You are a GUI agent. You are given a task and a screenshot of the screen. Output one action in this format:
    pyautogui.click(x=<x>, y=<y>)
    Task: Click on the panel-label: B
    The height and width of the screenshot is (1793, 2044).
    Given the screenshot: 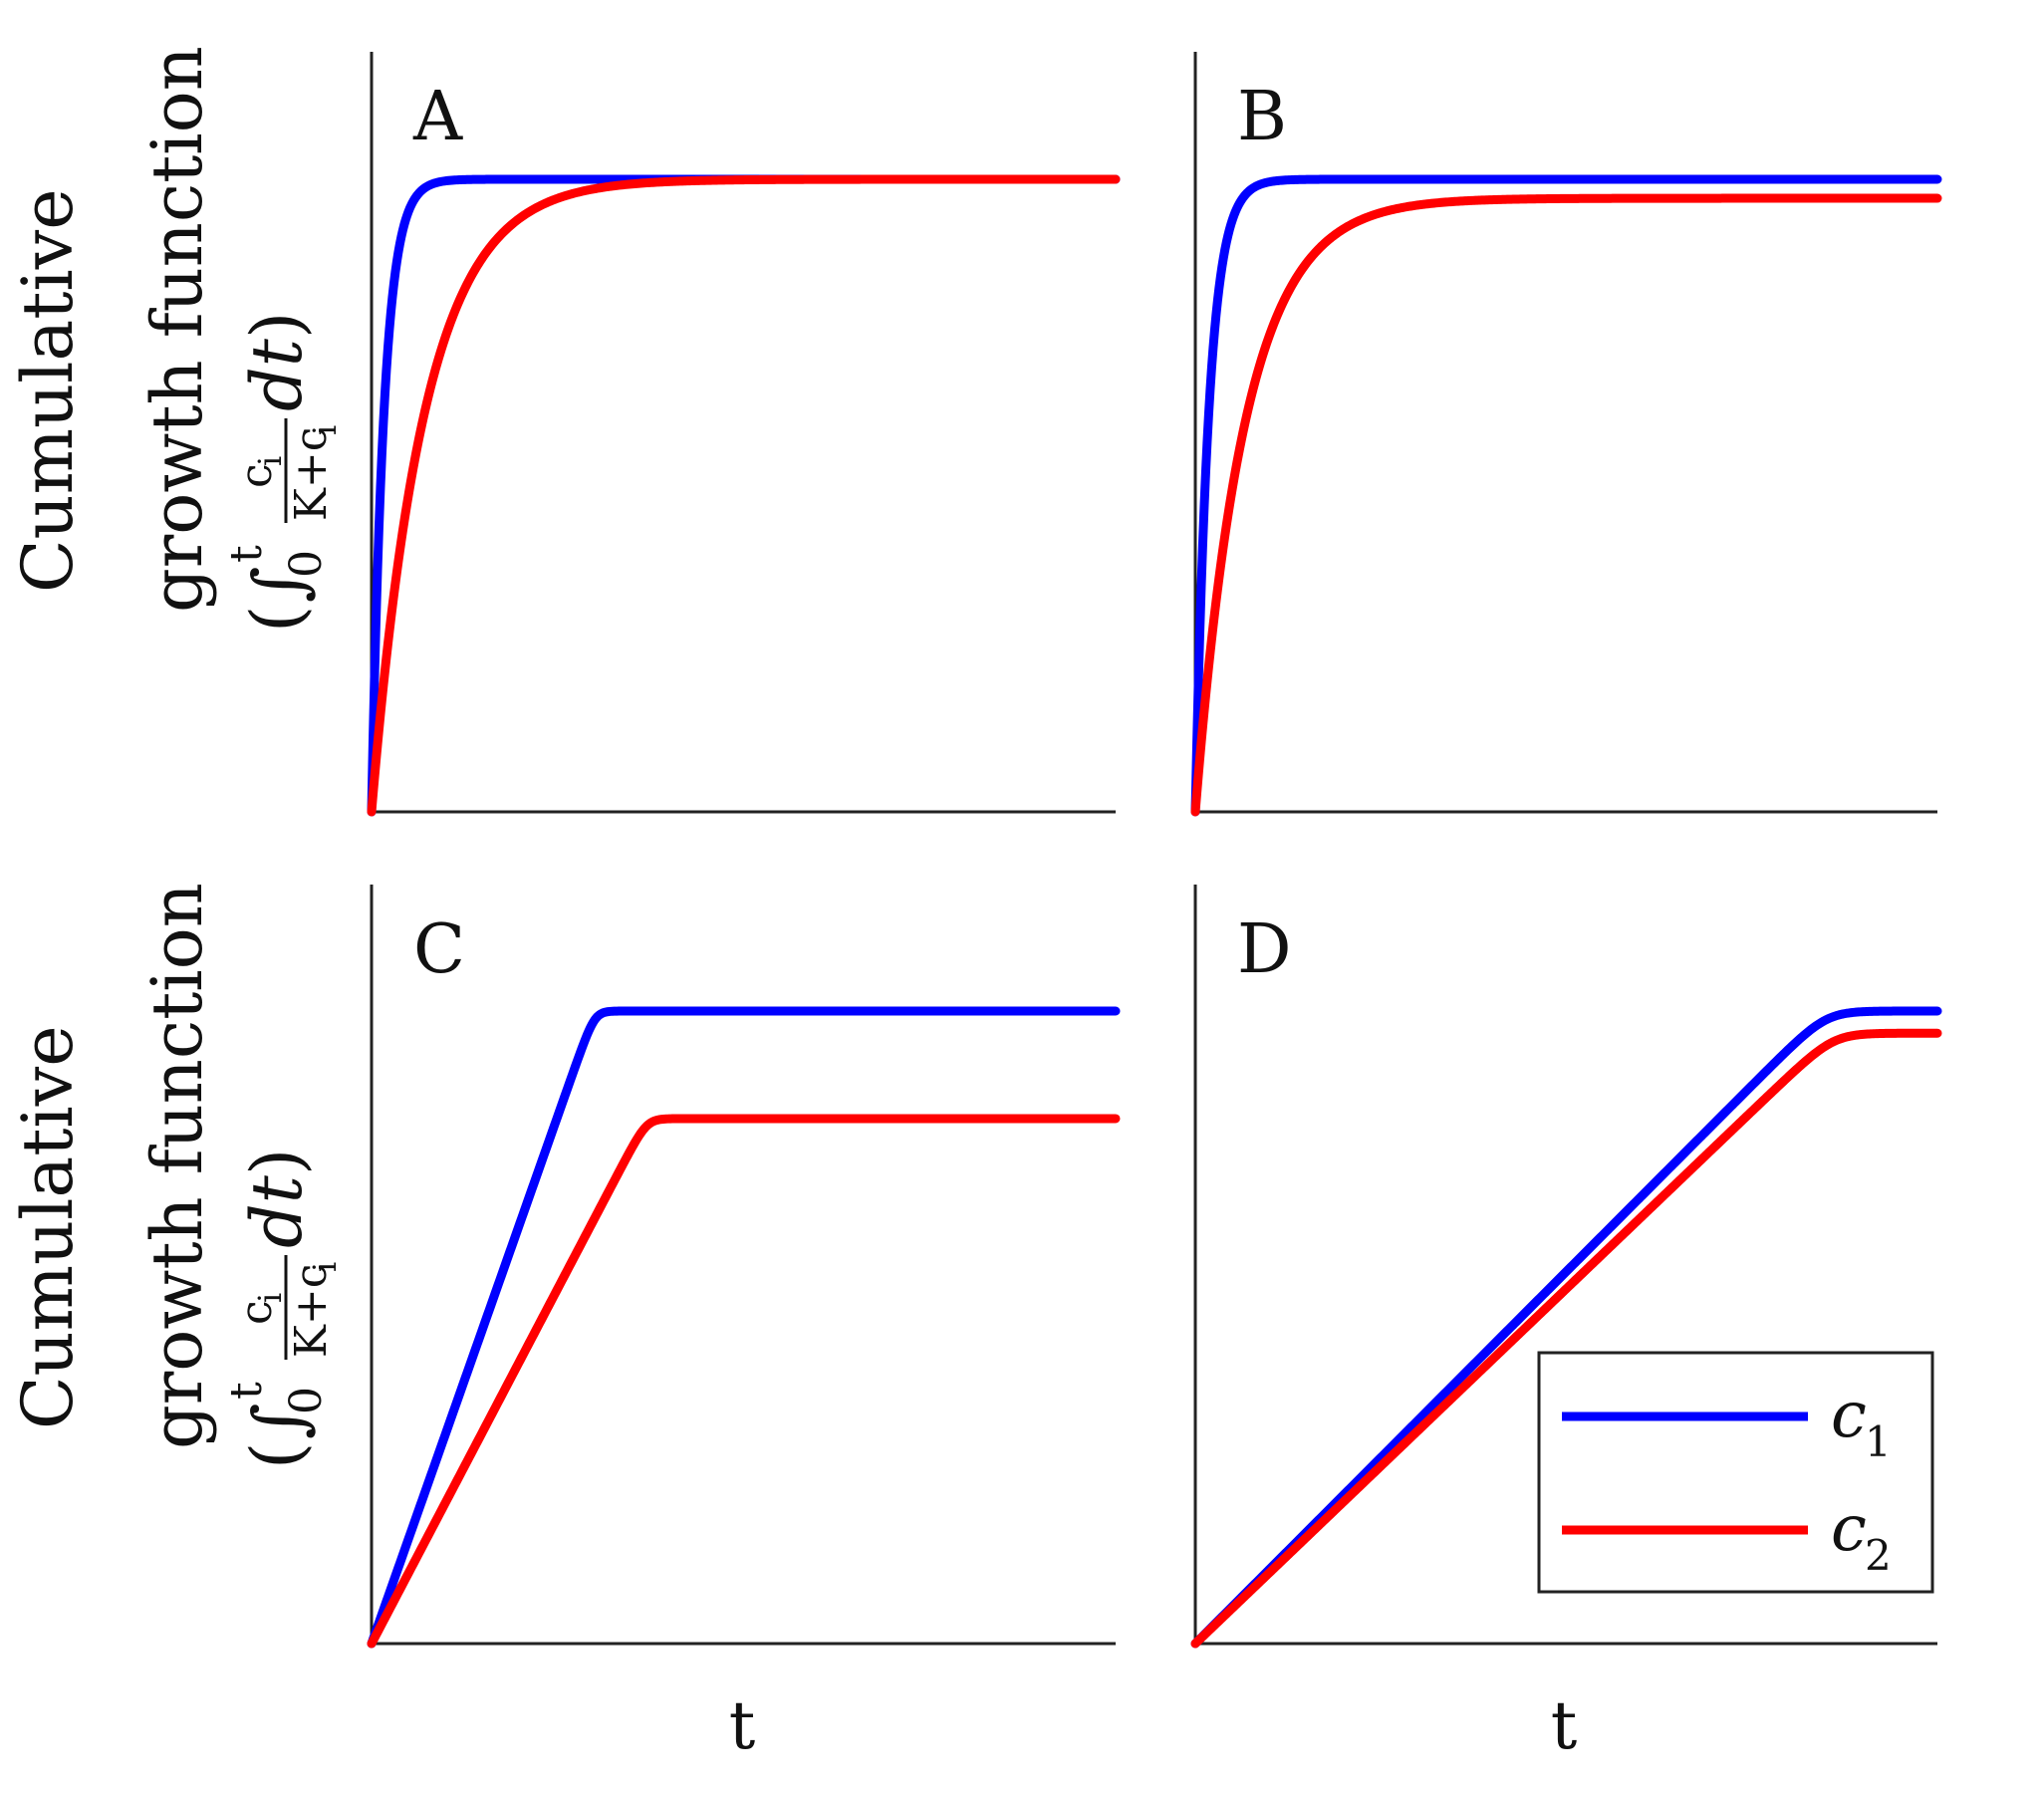 What is the action you would take?
    pyautogui.click(x=1262, y=117)
    